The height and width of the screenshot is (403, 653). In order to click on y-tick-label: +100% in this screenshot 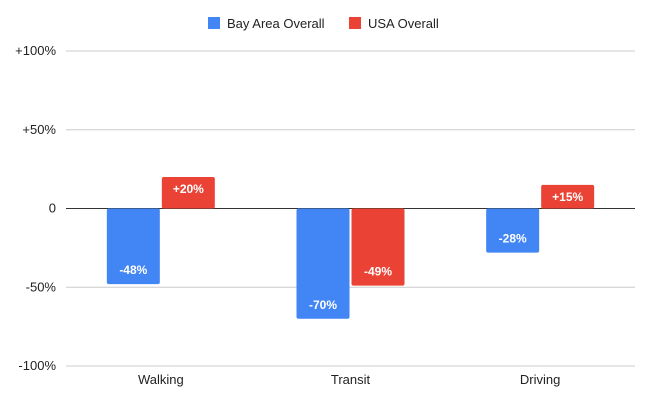, I will do `click(35, 50)`.